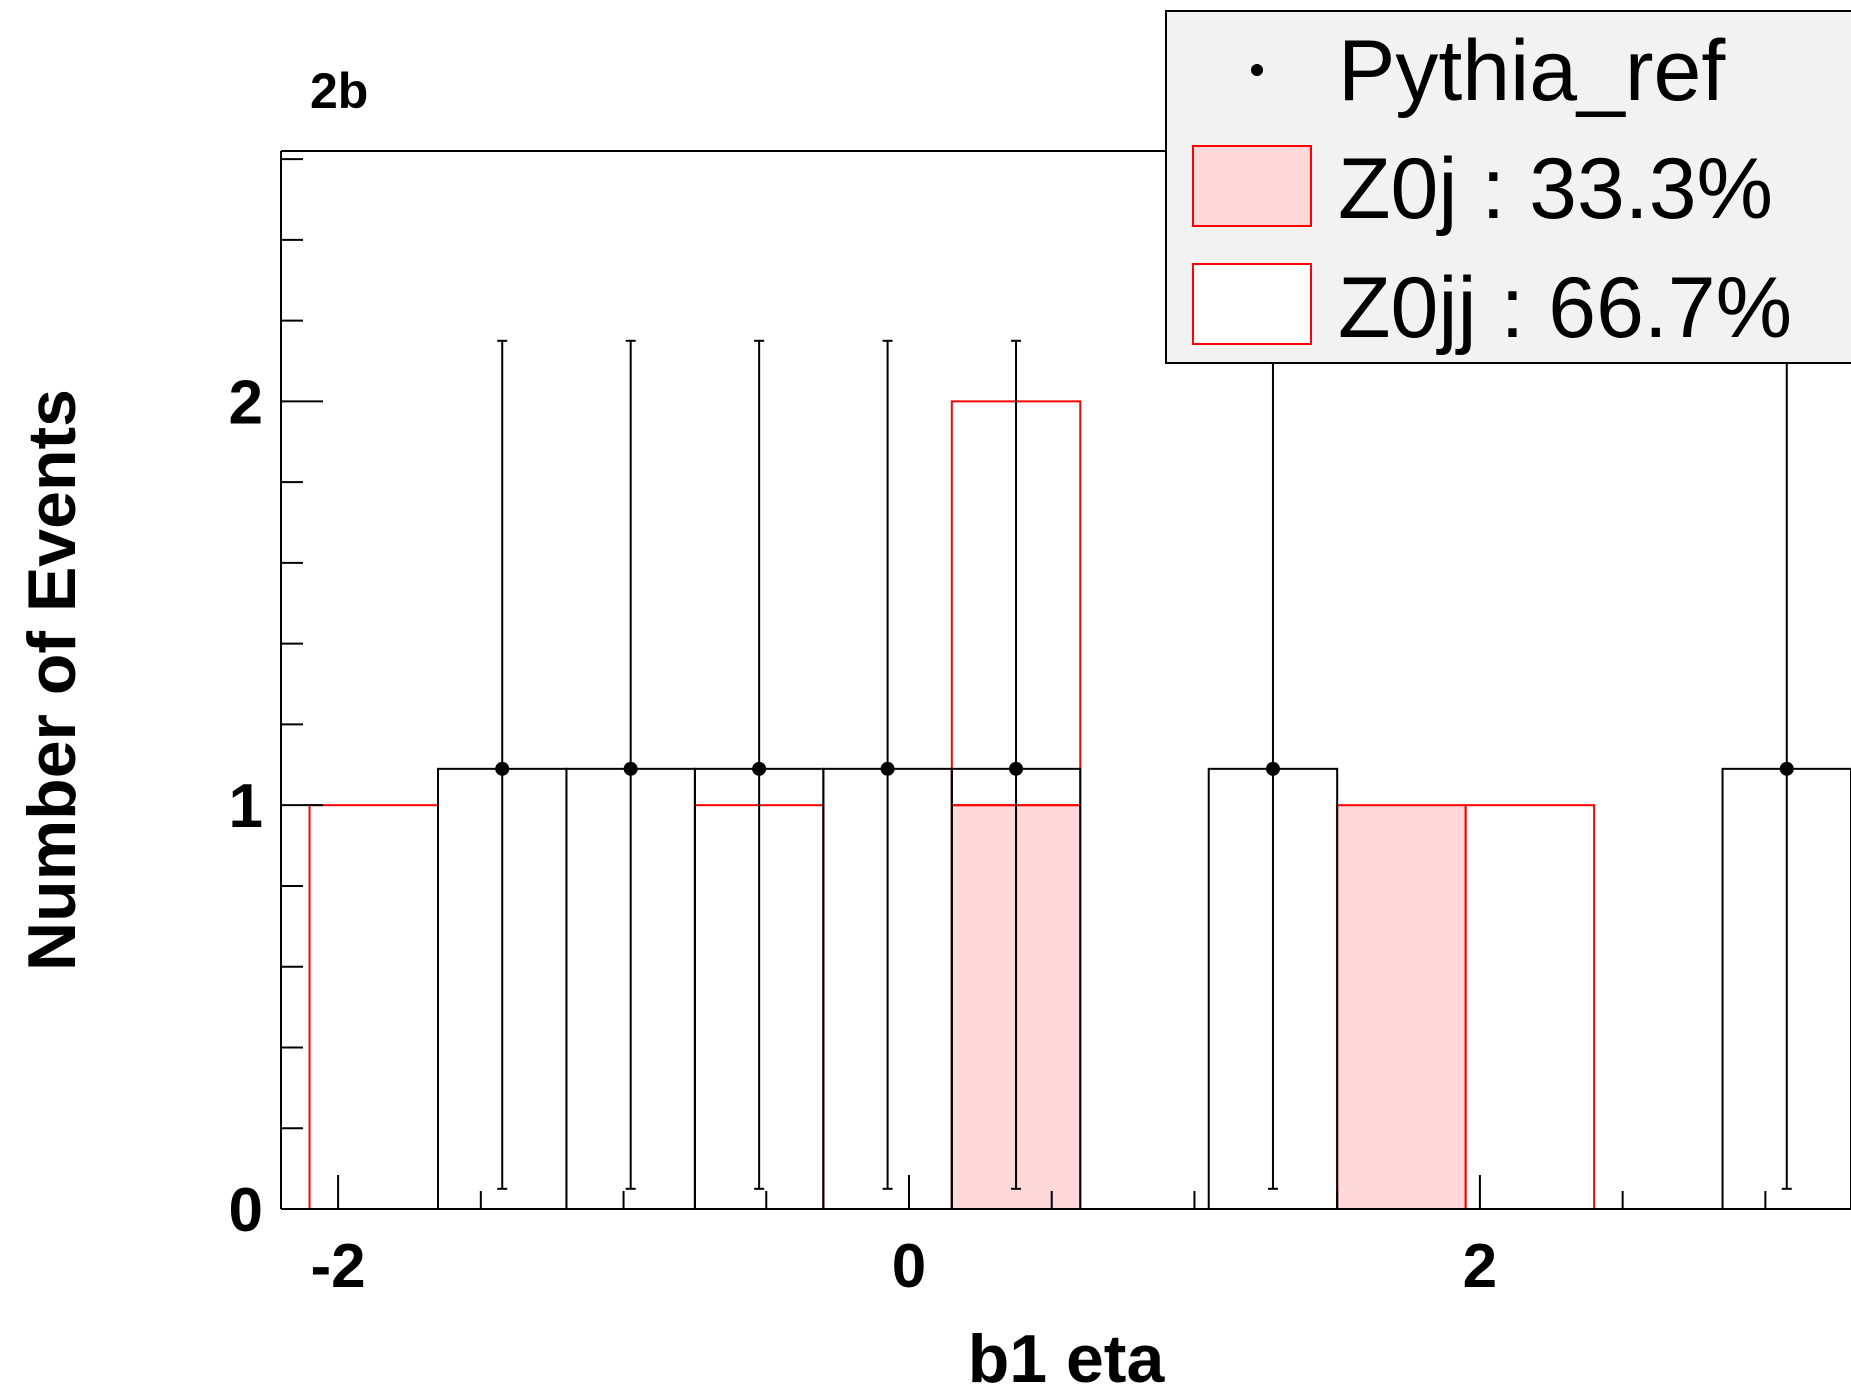 The height and width of the screenshot is (1392, 1851). What do you see at coordinates (1565, 308) in the screenshot?
I see `legend-label-z0jj: Z0jj : 66.7%` at bounding box center [1565, 308].